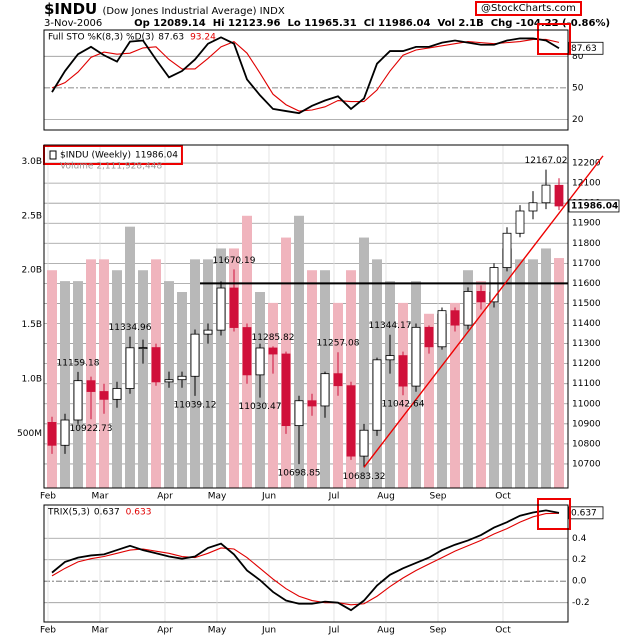  I want to click on last-value-box, so click(594, 206).